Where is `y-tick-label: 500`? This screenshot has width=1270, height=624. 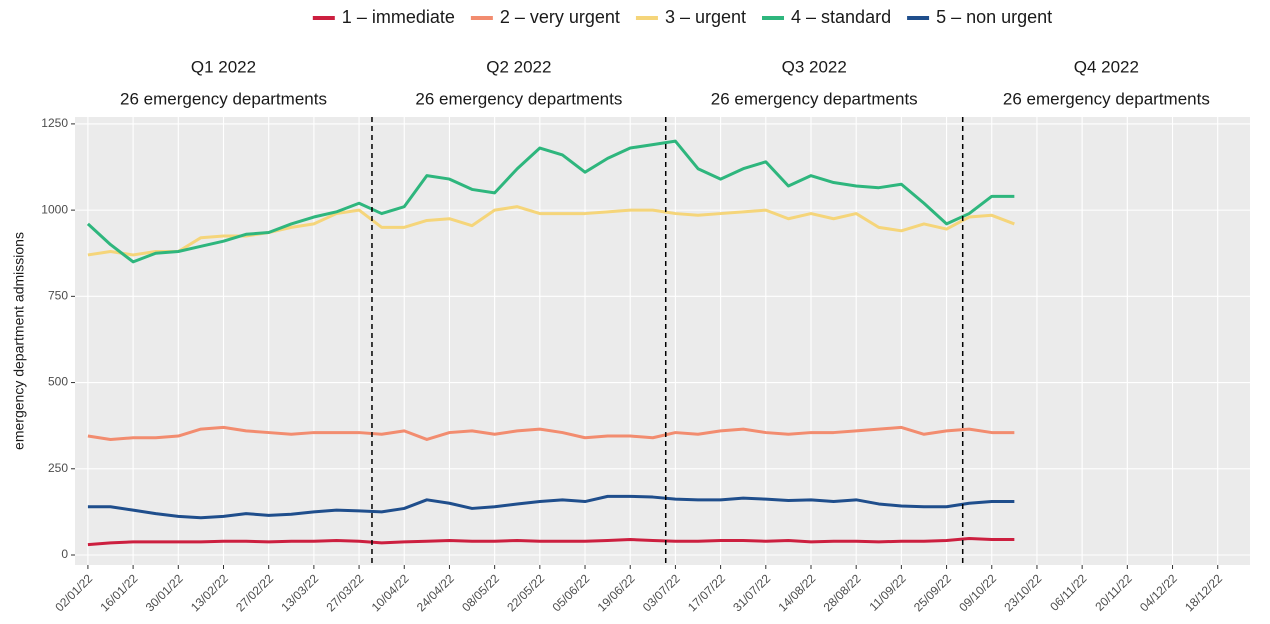 y-tick-label: 500 is located at coordinates (58, 382).